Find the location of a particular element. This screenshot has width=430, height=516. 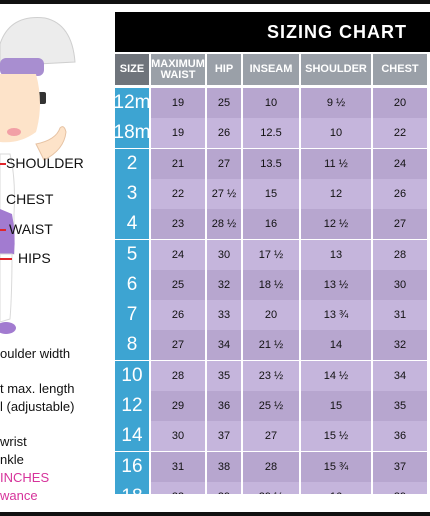

cell-chest: 27 is located at coordinates (400, 224).